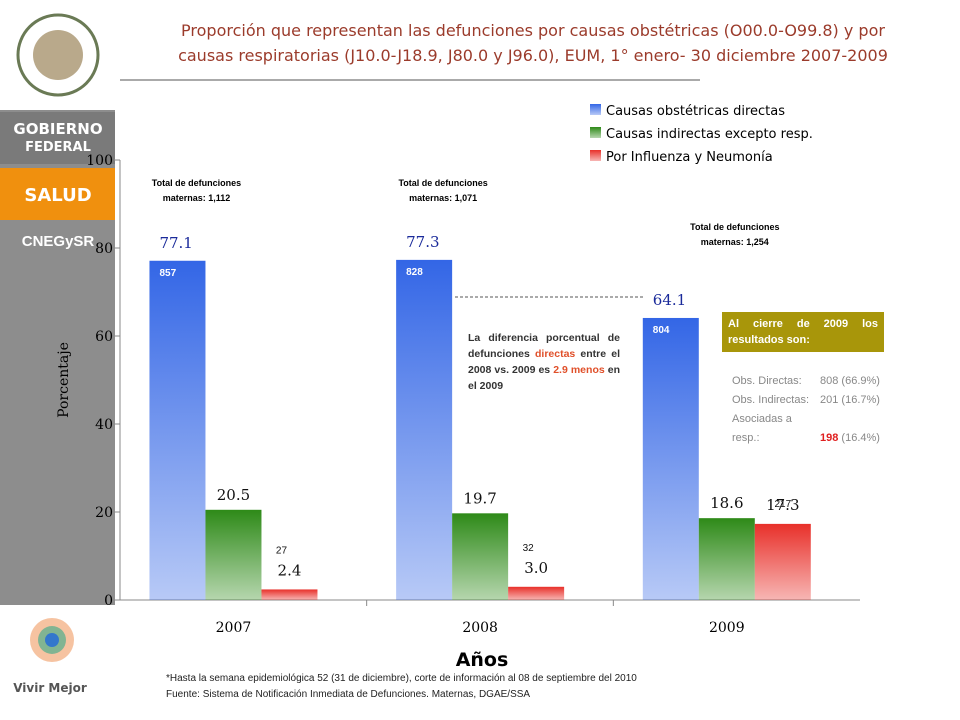  What do you see at coordinates (104, 249) in the screenshot?
I see `y-tick-label: 80` at bounding box center [104, 249].